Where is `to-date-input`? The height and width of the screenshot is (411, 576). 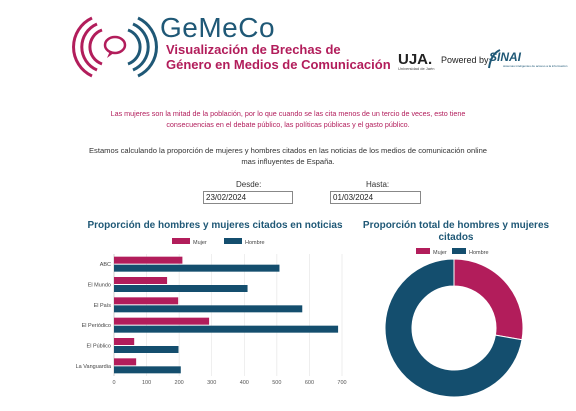
to-date-input is located at coordinates (375, 197).